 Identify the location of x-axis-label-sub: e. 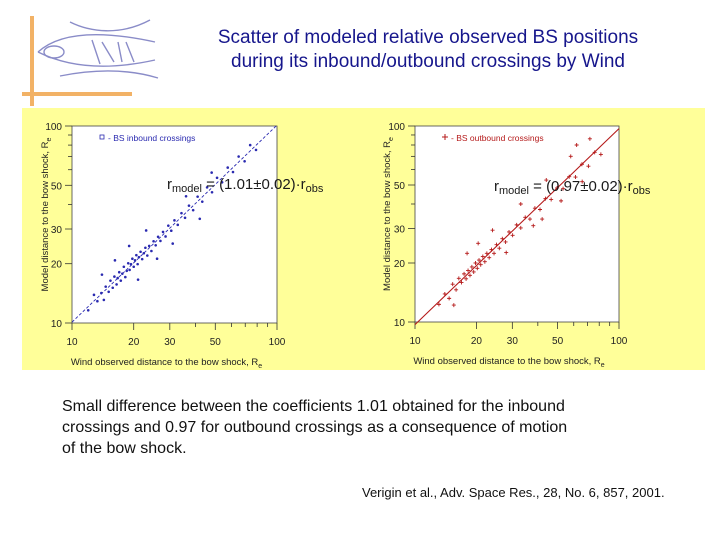
(603, 365).